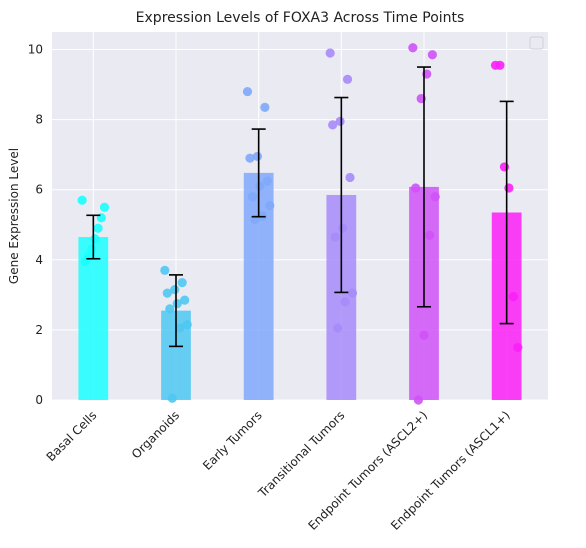 This screenshot has height=548, width=586. Describe the element at coordinates (39, 260) in the screenshot. I see `y-tick-label: 4` at that location.